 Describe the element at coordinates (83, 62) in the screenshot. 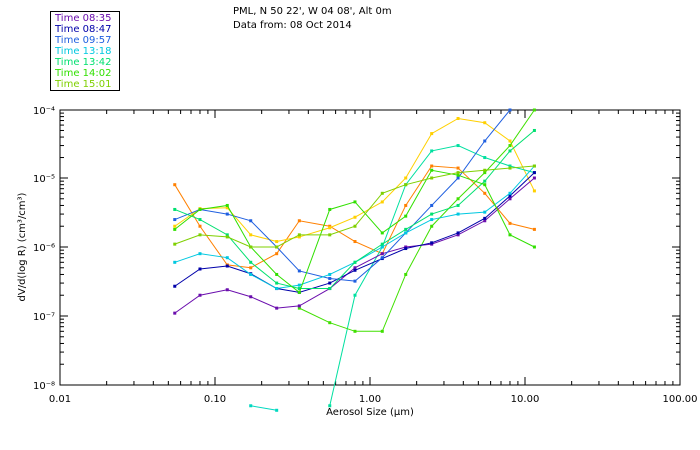

I see `legend-entry-1342: Time 13:42` at that location.